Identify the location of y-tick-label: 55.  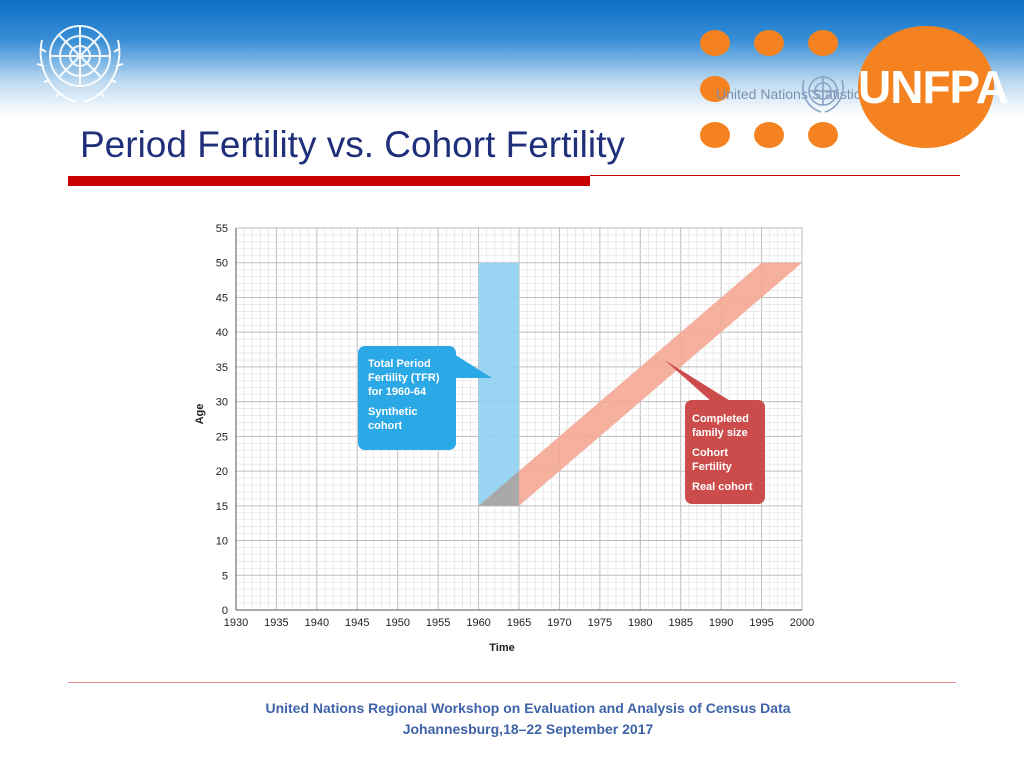
(222, 229).